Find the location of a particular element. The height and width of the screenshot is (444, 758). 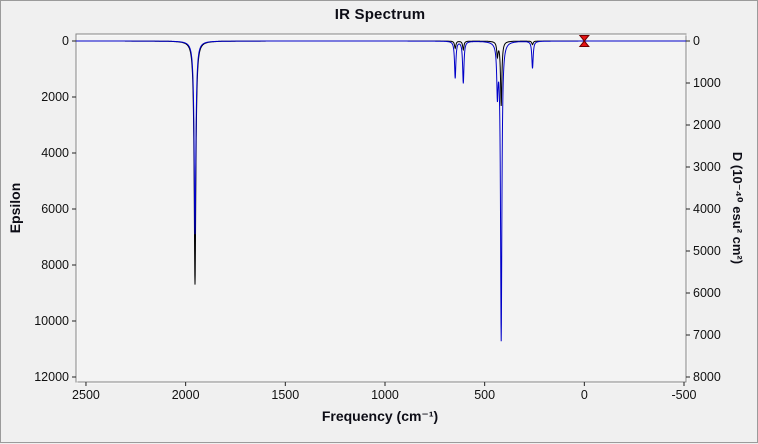

x-tick-label: 500 is located at coordinates (484, 395).